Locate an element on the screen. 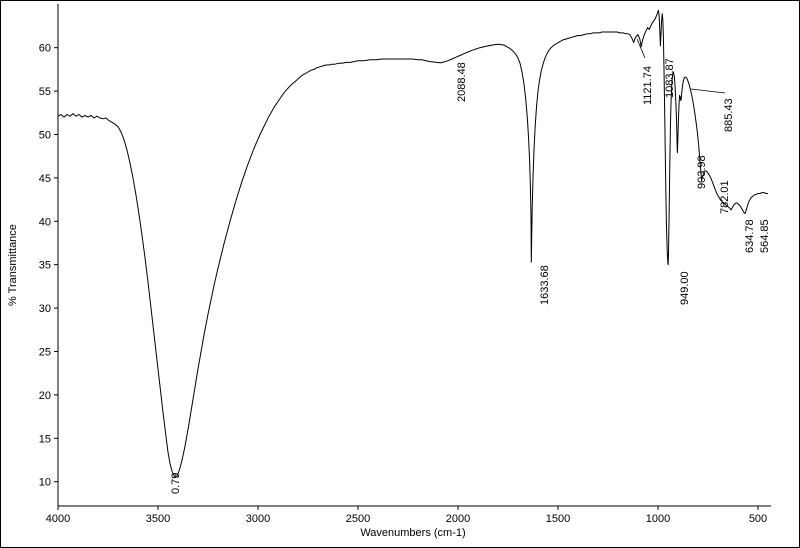  peak-label: 634.78 is located at coordinates (750, 236).